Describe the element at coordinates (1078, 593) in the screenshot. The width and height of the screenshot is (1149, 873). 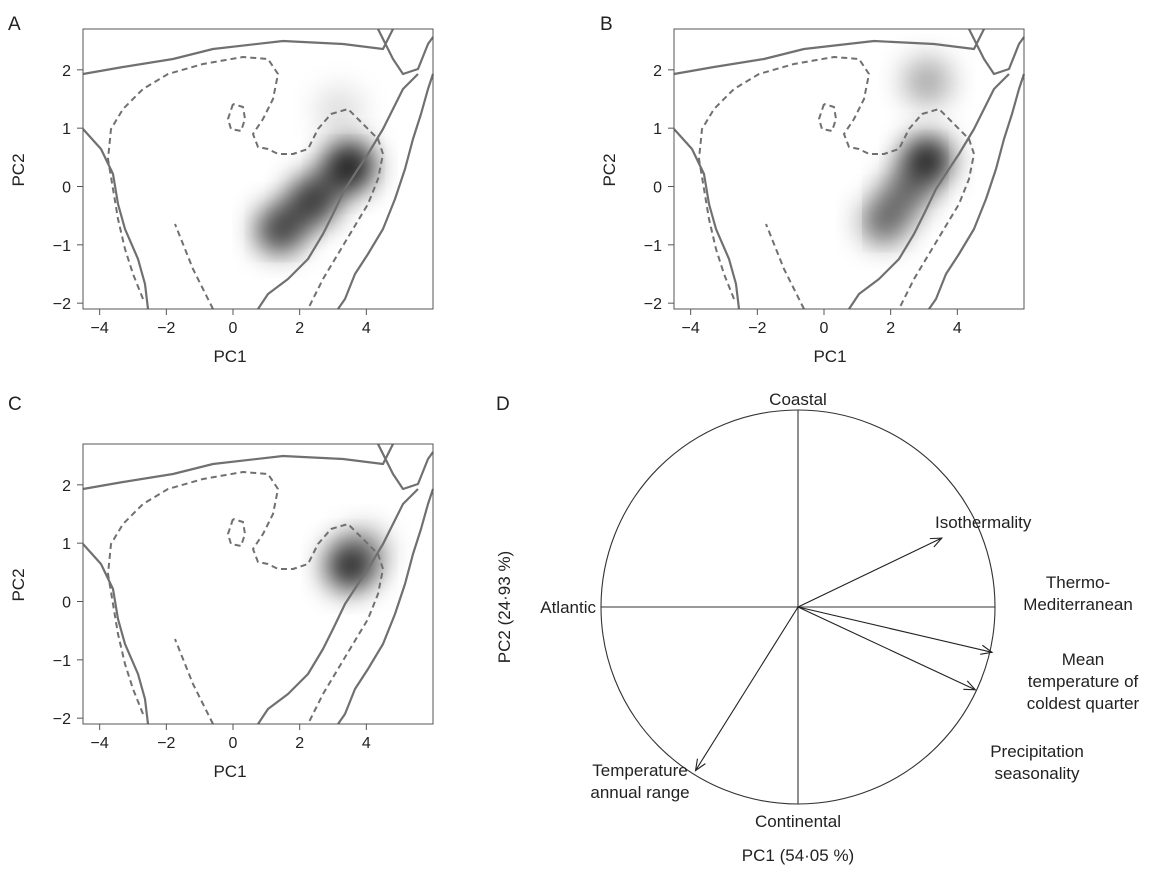
I see `axis-end-right: Thermo-Mediterranean` at that location.